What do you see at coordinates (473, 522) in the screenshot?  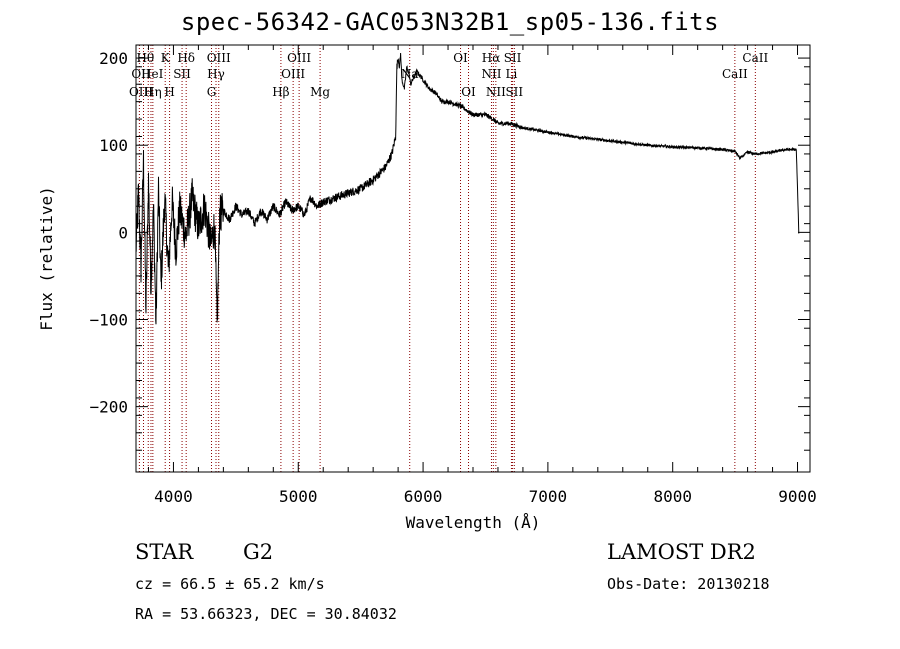 I see `x-axis-label: Wavelength (Å)` at bounding box center [473, 522].